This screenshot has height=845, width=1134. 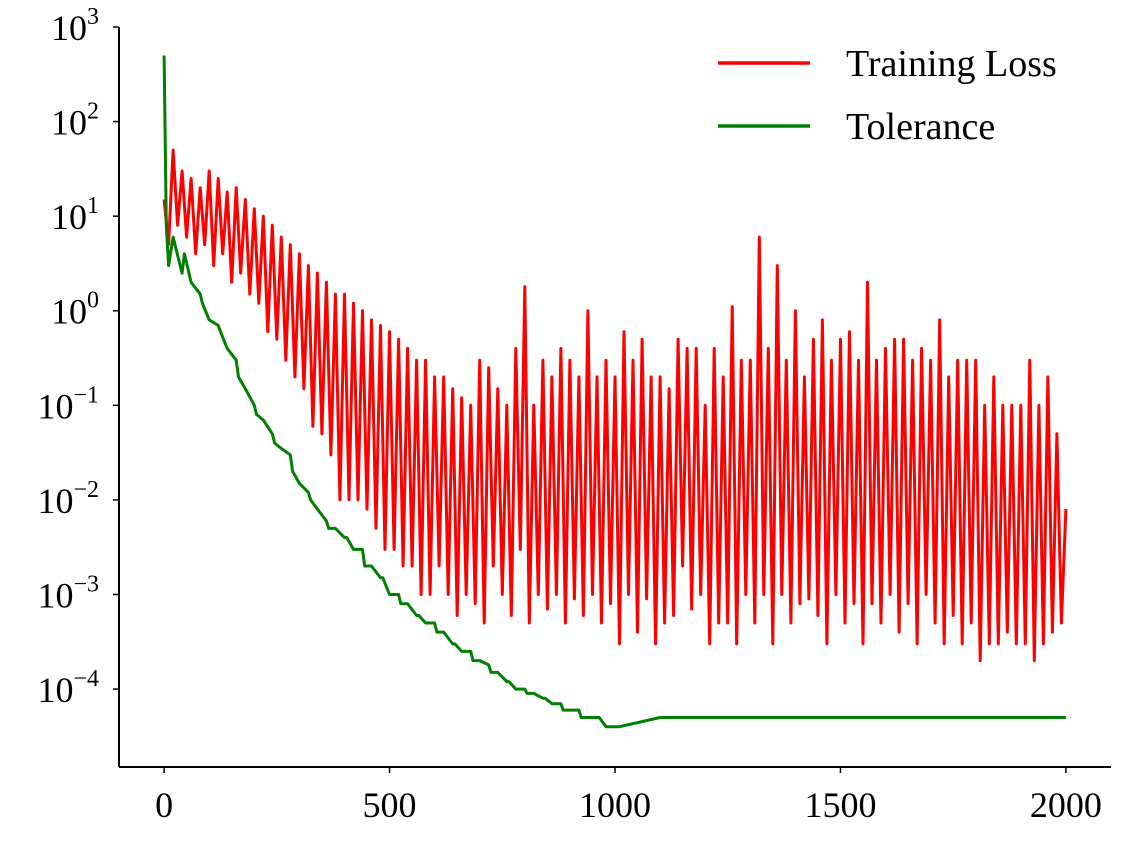 I want to click on y-tick-label: 10⁻¹, so click(x=68, y=404).